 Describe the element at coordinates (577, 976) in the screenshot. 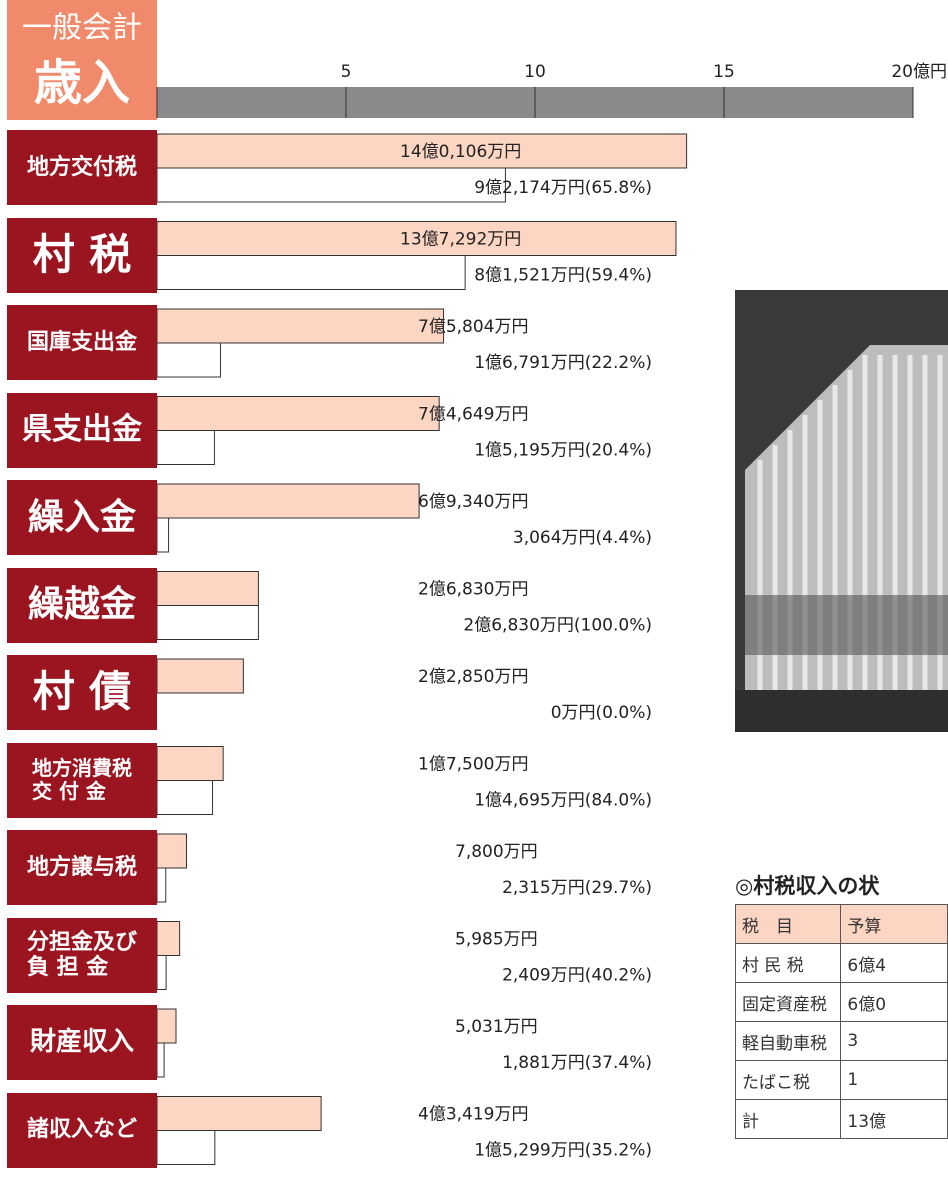

I see `value-label: 2,409万円(40.2%)` at that location.